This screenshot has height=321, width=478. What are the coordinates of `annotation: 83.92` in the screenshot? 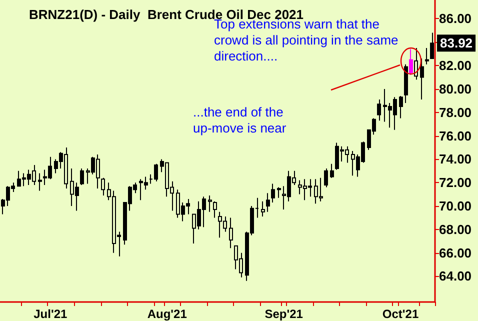 It's located at (456, 43).